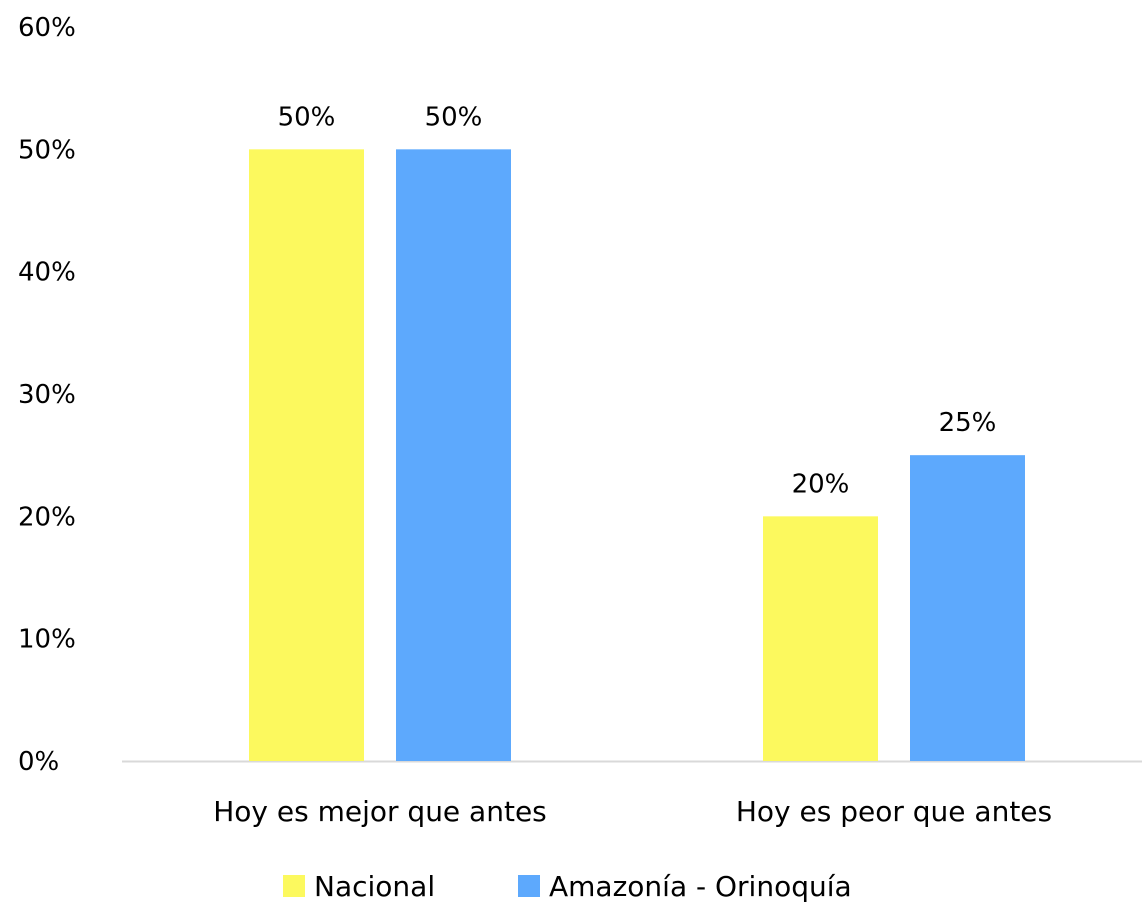 This screenshot has height=904, width=1142. I want to click on y-tick-label: 20%, so click(47, 517).